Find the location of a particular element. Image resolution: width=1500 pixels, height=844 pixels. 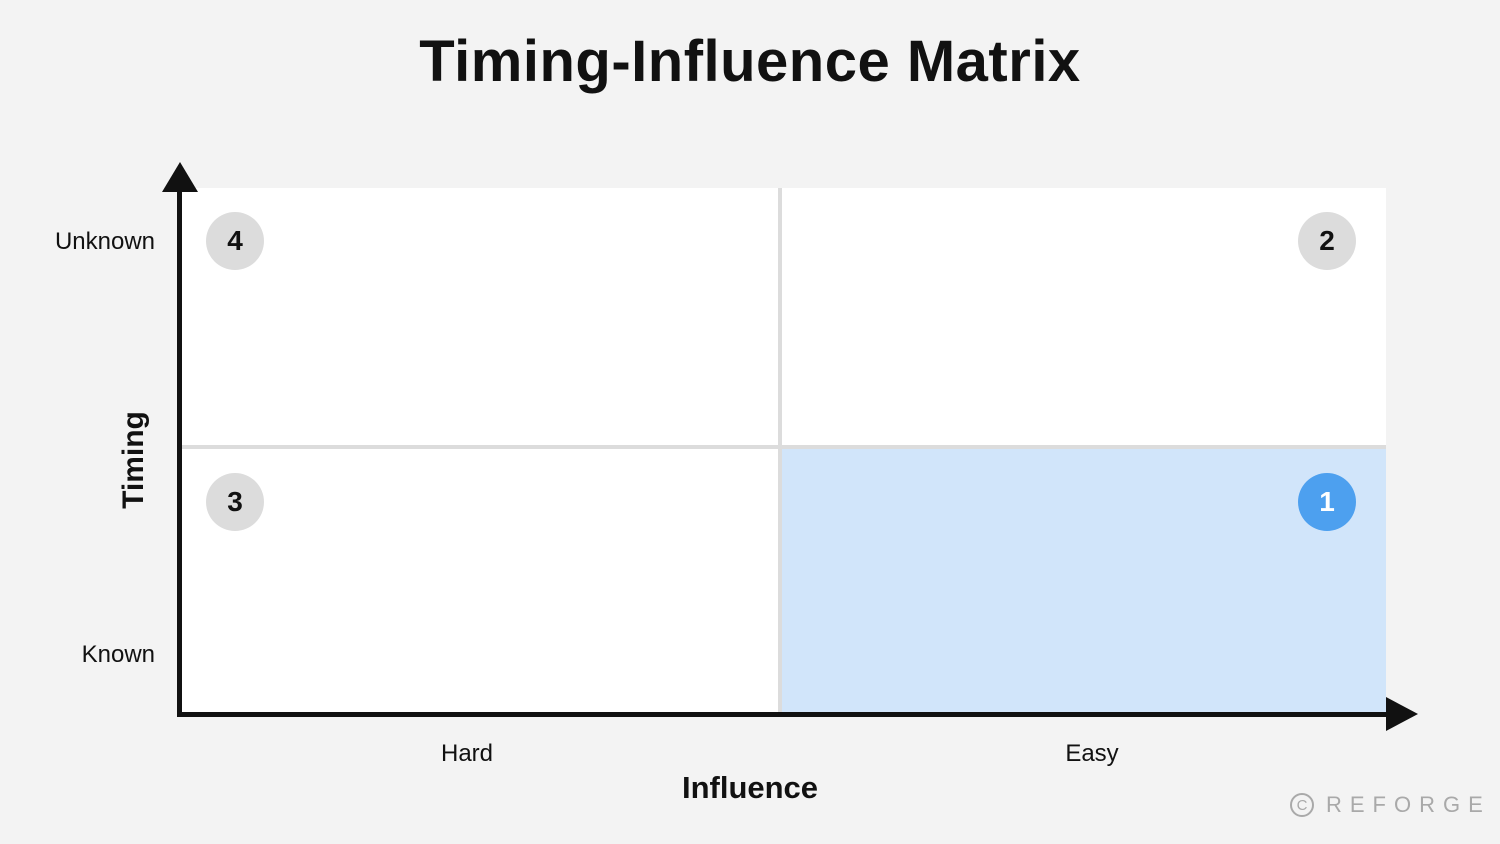

quadrant-badge-2: 2 is located at coordinates (1327, 241).